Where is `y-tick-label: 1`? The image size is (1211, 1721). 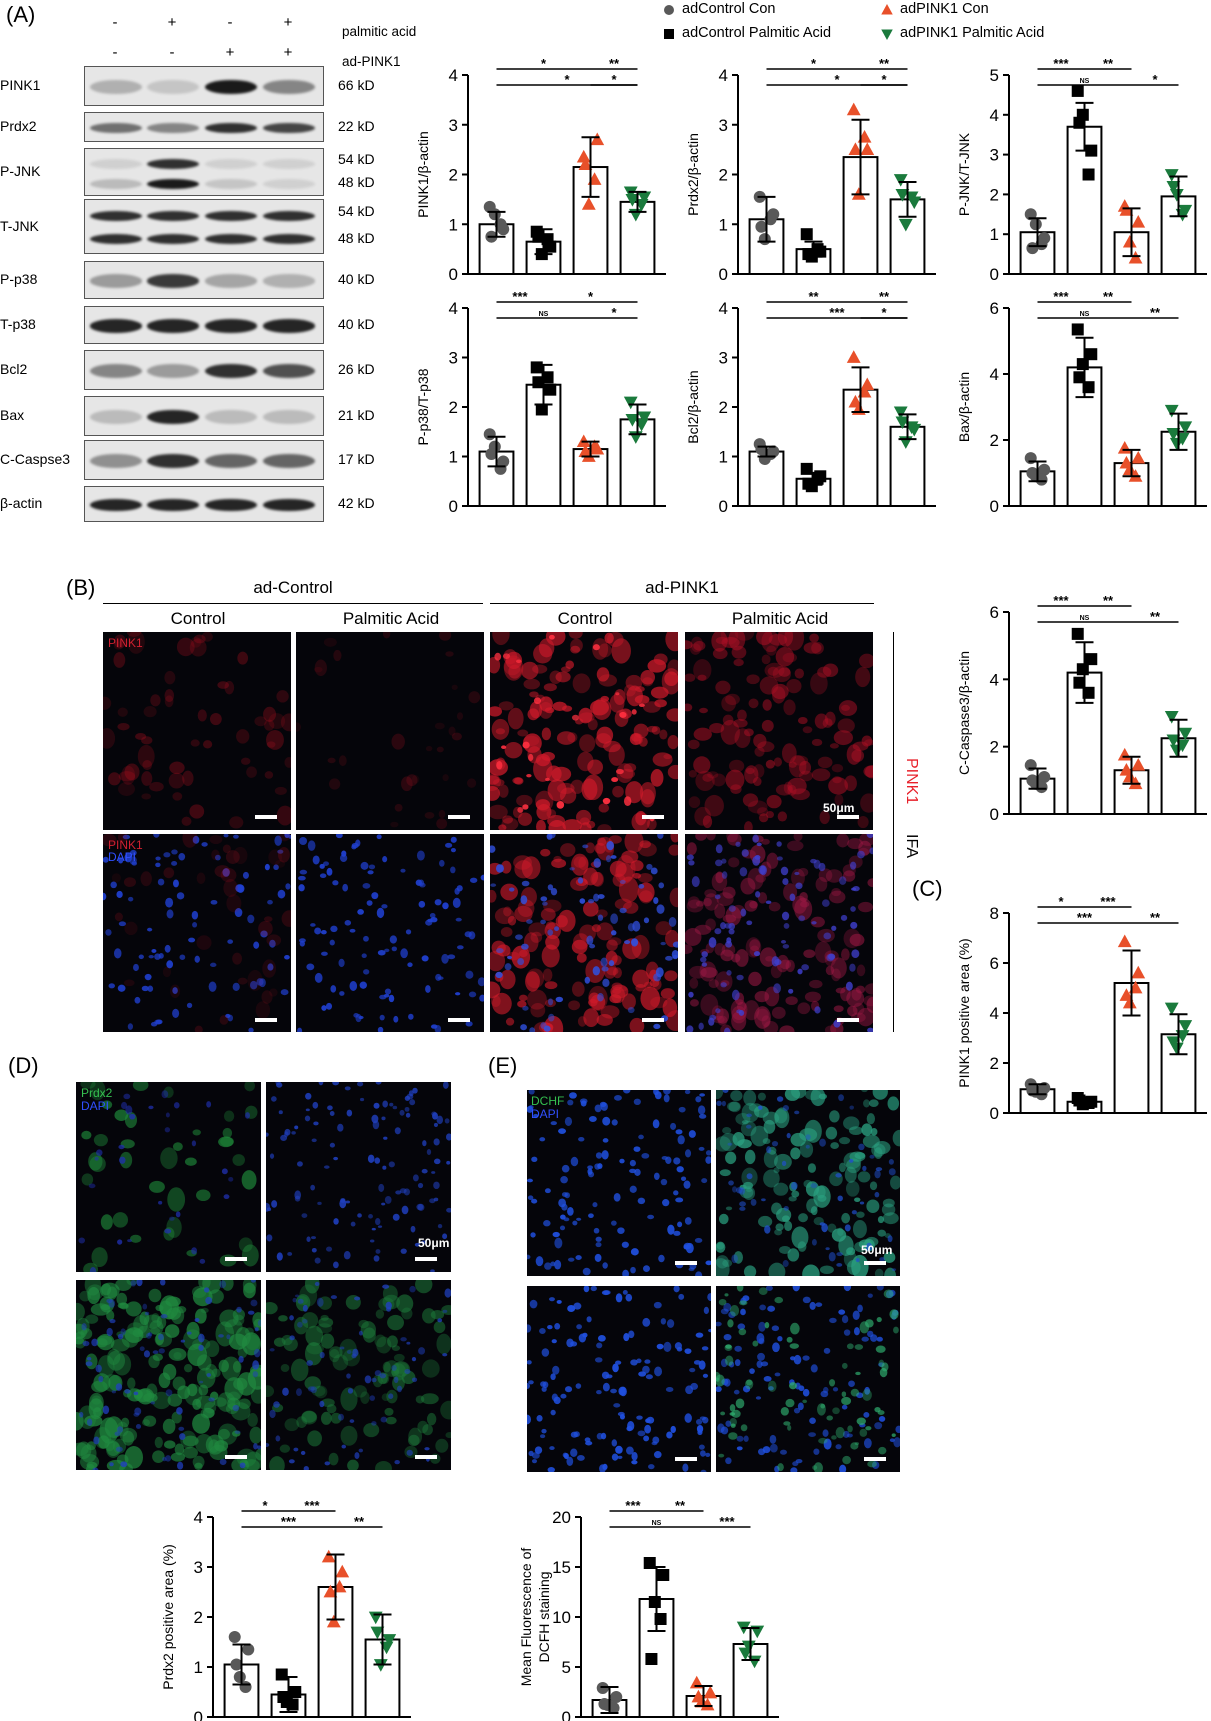 y-tick-label: 1 is located at coordinates (994, 234).